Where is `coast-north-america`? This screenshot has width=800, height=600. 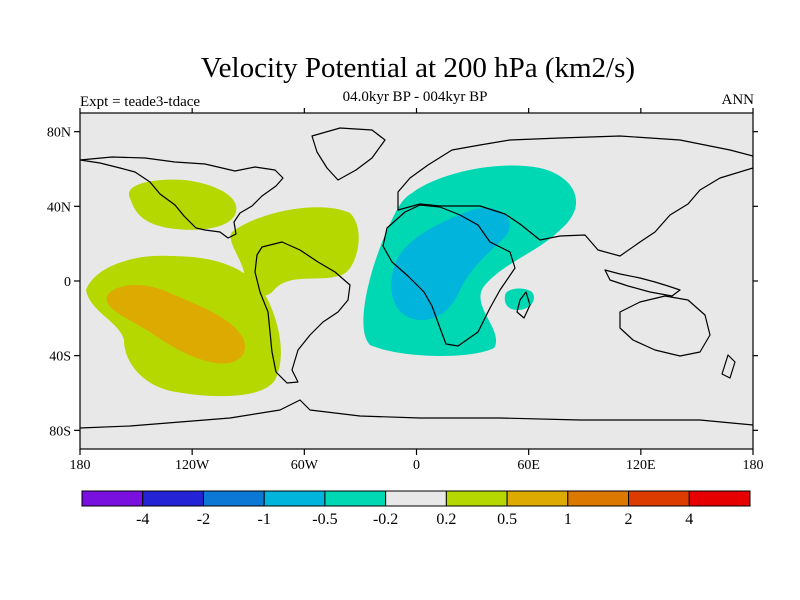
coast-north-america is located at coordinates (182, 197).